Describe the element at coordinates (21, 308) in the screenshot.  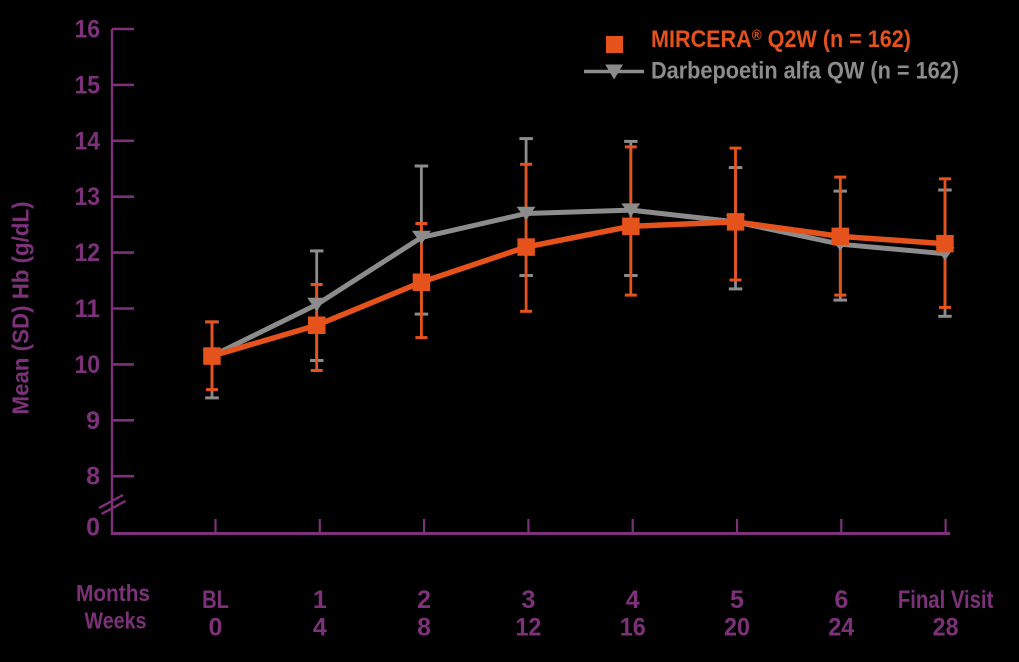
I see `svg-text: Mean (SD) Hb (g/dL)` at that location.